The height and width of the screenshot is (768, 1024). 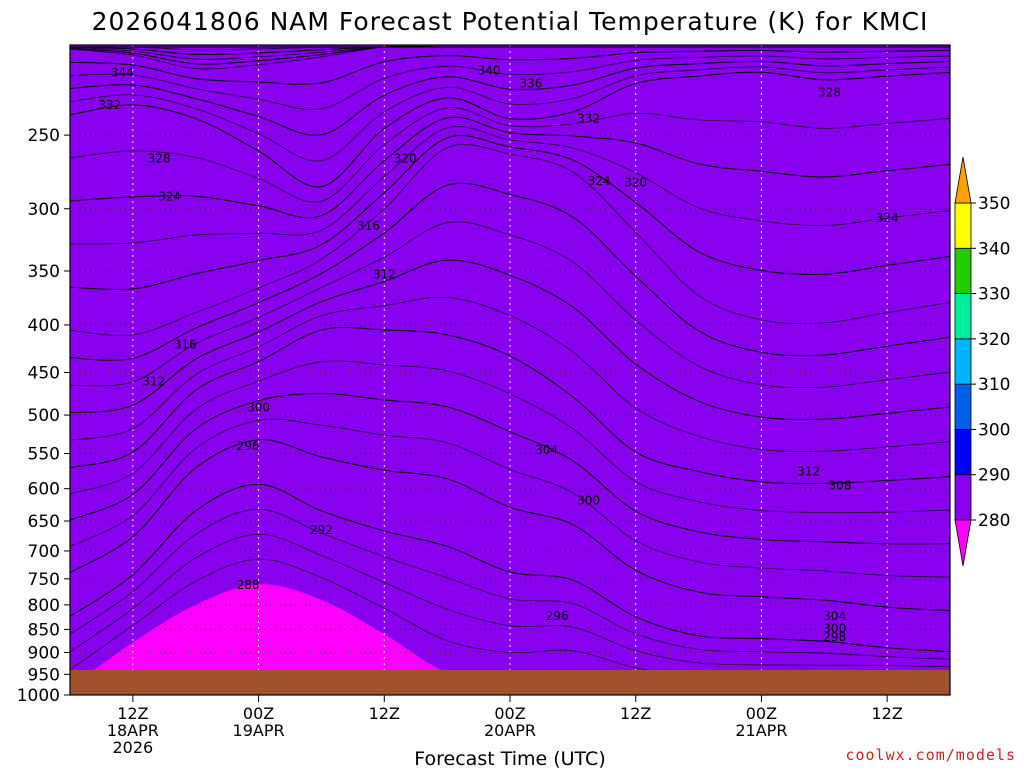 What do you see at coordinates (994, 340) in the screenshot?
I see `colorbar-label: 320` at bounding box center [994, 340].